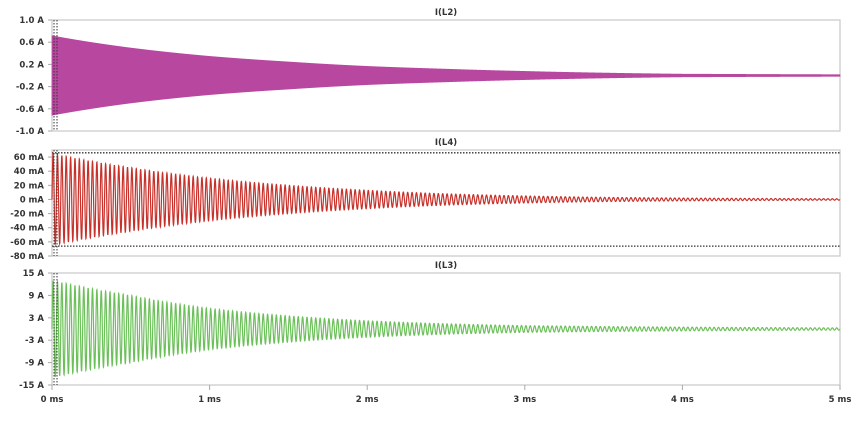 This screenshot has height=422, width=856. What do you see at coordinates (209, 400) in the screenshot?
I see `x-tick-label: 1 ms` at bounding box center [209, 400].